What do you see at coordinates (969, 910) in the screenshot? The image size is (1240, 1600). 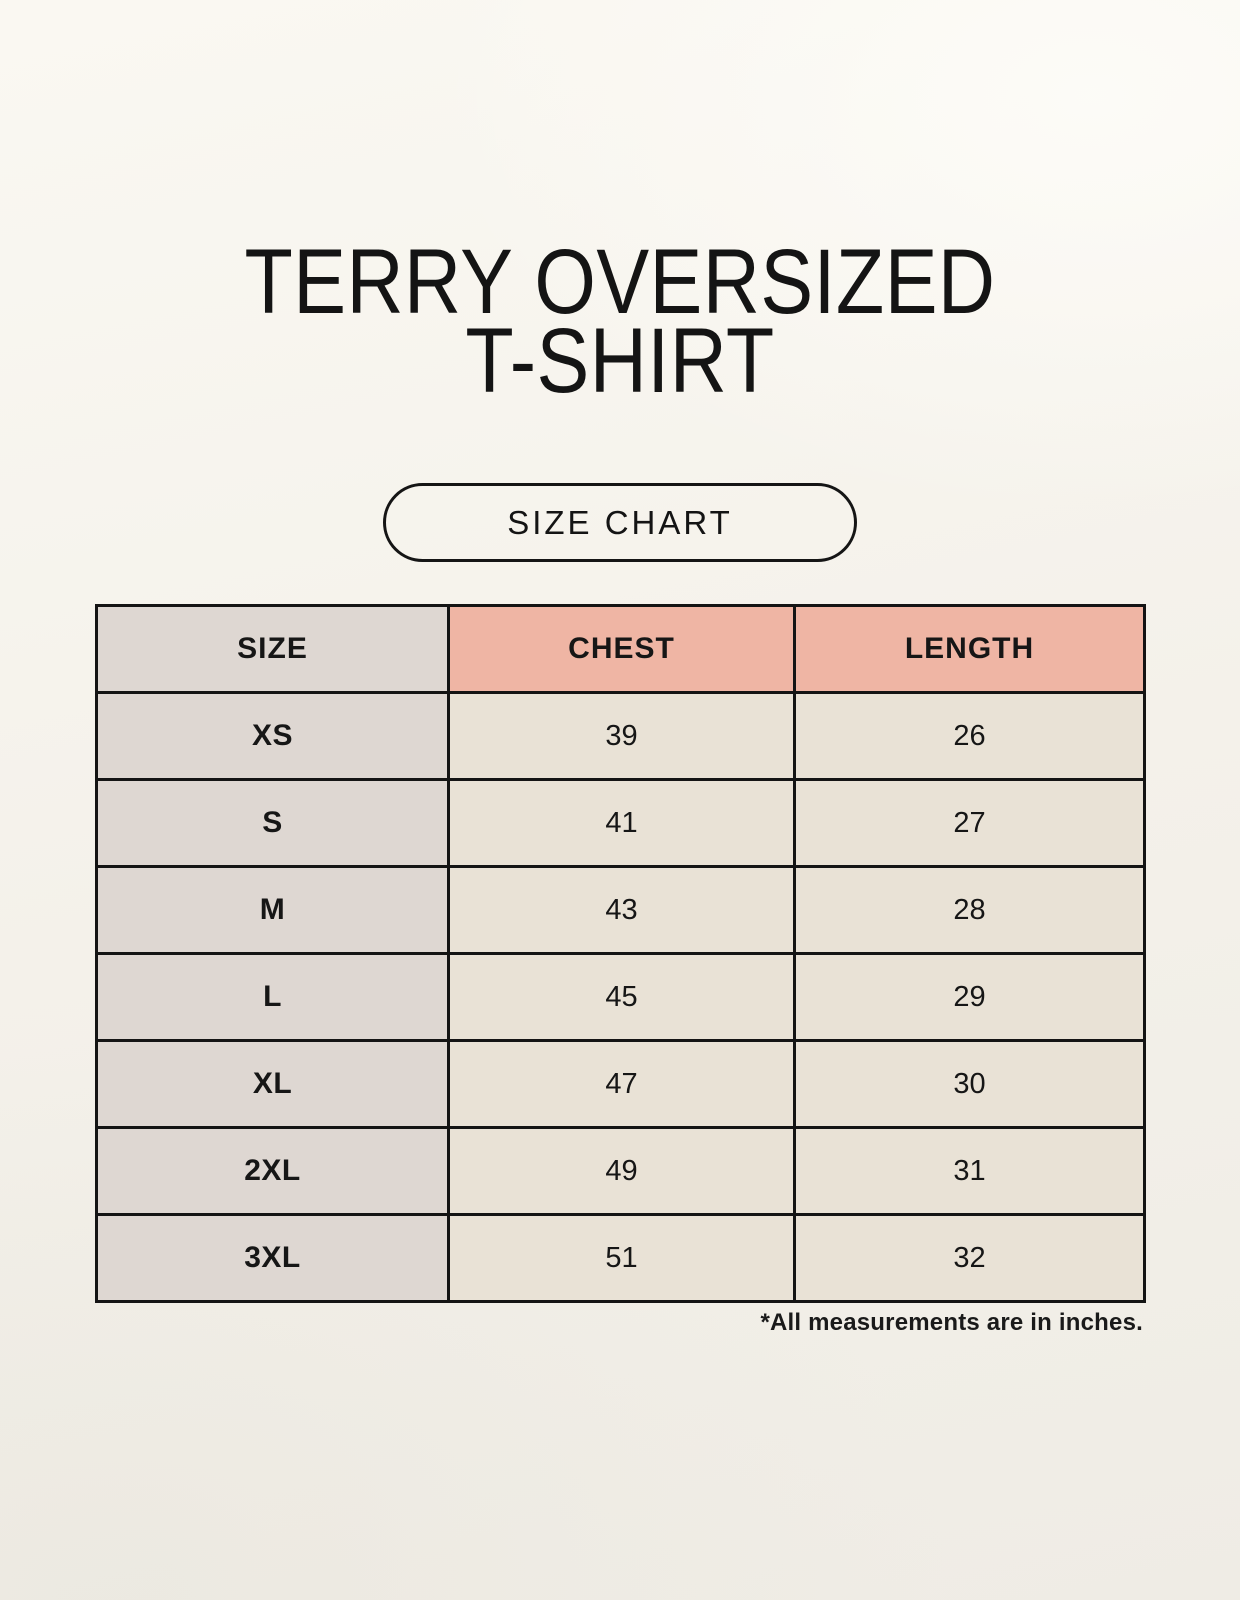 I see `length-value: 28` at bounding box center [969, 910].